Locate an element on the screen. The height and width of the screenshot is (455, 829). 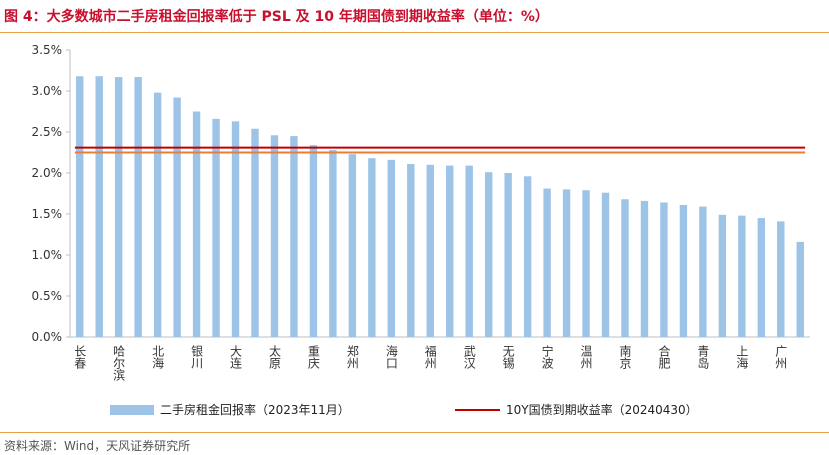
legend-line-label: 10Y国债到期收益率（20240430） is located at coordinates (602, 409).